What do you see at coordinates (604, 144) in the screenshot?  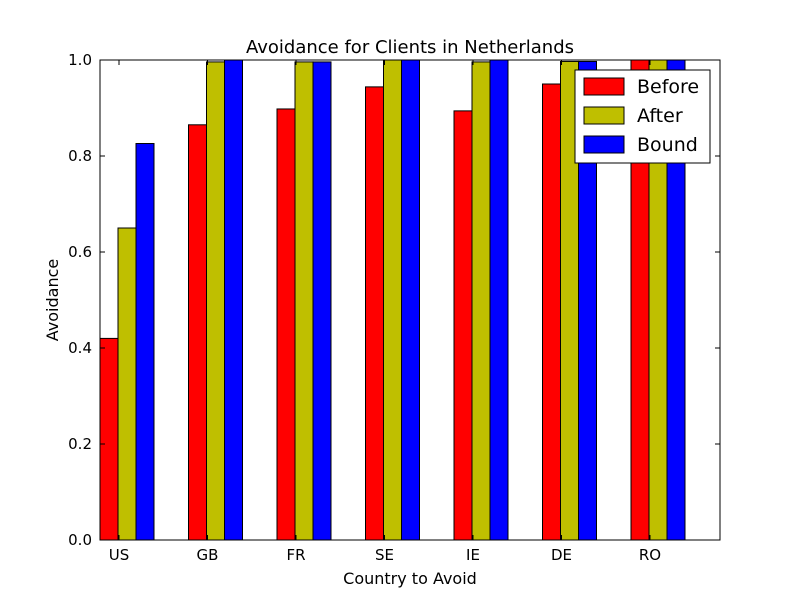 I see `legend-swatch-bound` at bounding box center [604, 144].